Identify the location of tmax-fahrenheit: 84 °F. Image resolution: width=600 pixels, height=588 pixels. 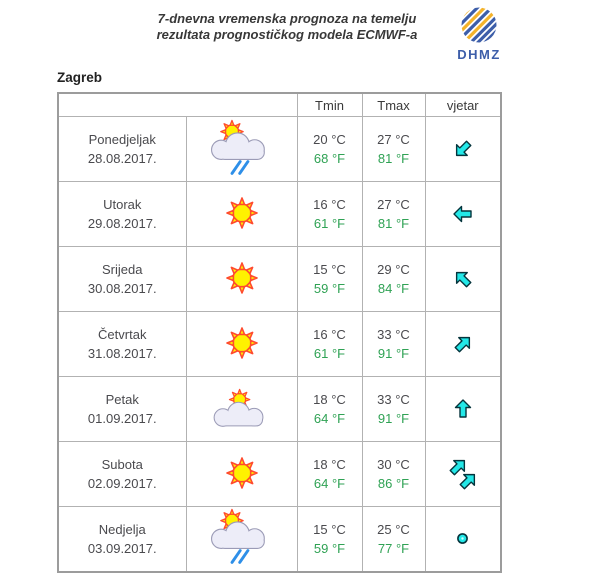
(393, 288).